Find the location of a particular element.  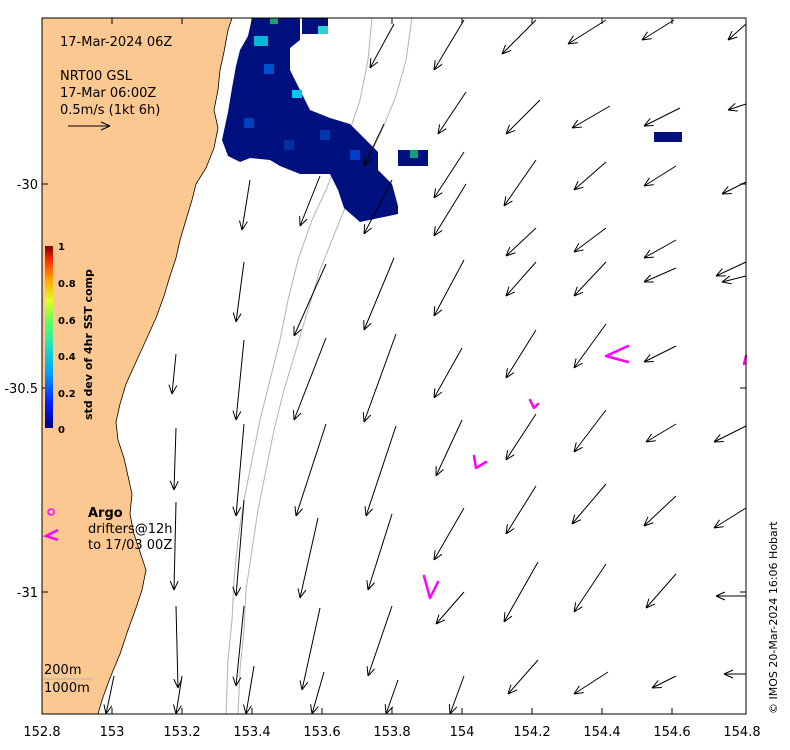

colorbar-ticks: 0 0.2 0.4 0.6 0.8 1 is located at coordinates (67, 339).